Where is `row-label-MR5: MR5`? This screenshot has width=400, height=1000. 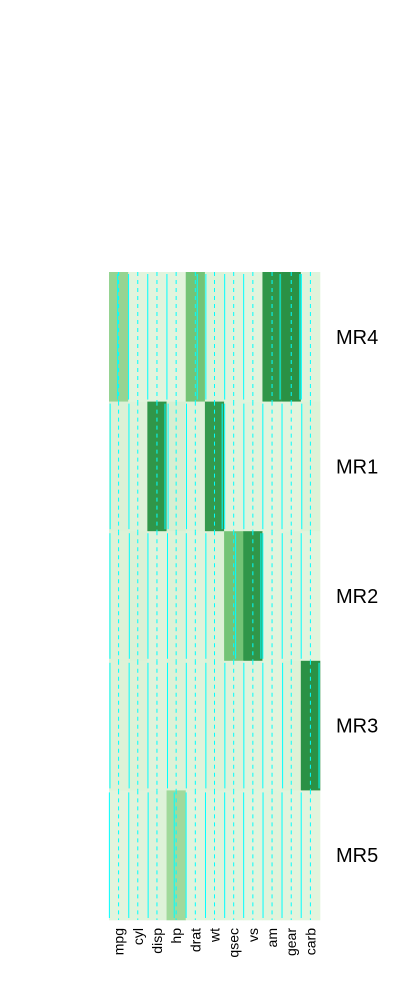 row-label-MR5: MR5 is located at coordinates (357, 856).